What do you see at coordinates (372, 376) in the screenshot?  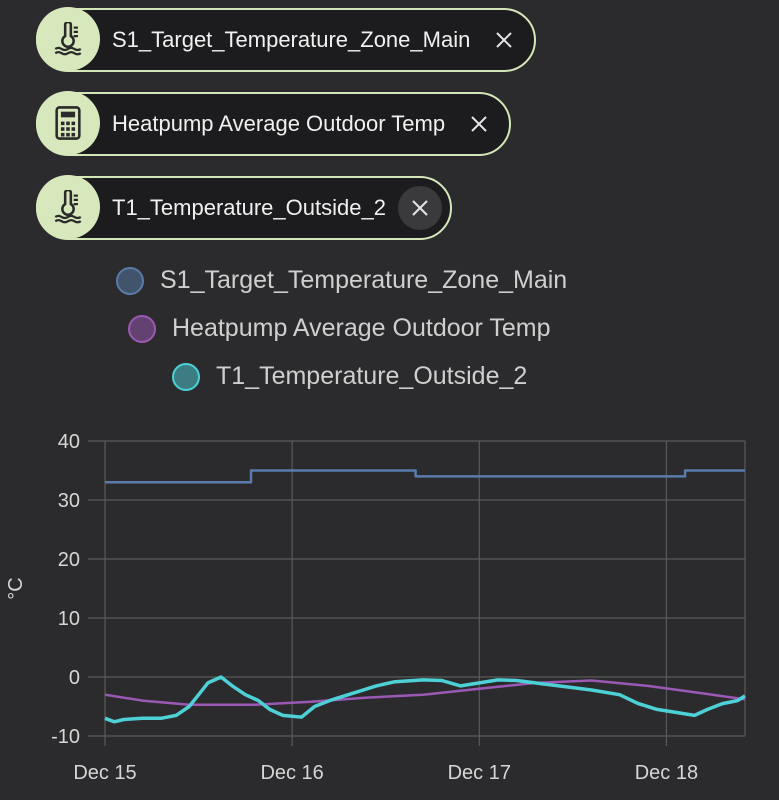 I see `legend-label: T1_Temperature_Outside_2` at bounding box center [372, 376].